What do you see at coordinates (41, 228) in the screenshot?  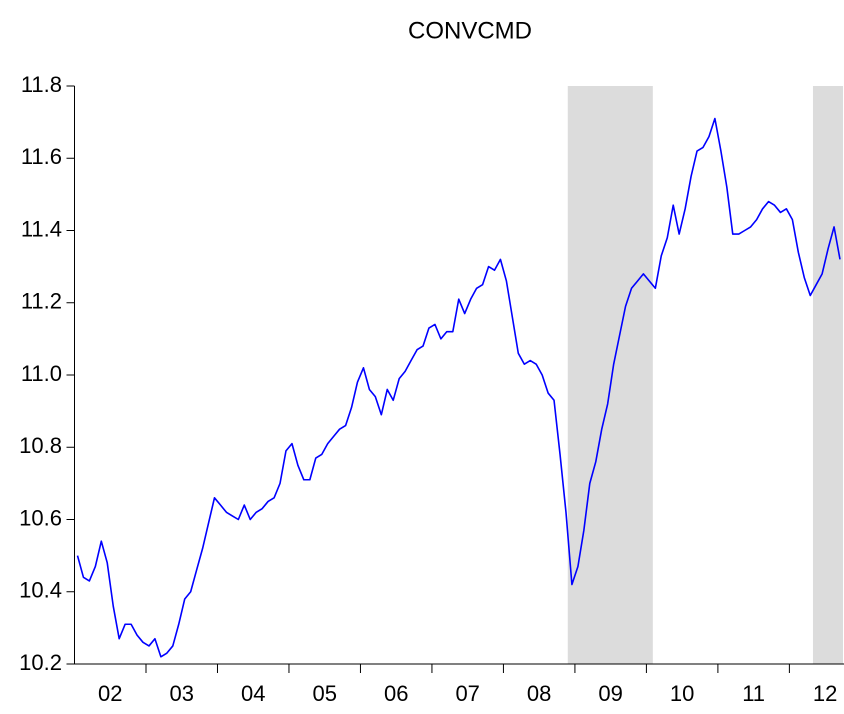 I see `y-tick-label: 11.4` at bounding box center [41, 228].